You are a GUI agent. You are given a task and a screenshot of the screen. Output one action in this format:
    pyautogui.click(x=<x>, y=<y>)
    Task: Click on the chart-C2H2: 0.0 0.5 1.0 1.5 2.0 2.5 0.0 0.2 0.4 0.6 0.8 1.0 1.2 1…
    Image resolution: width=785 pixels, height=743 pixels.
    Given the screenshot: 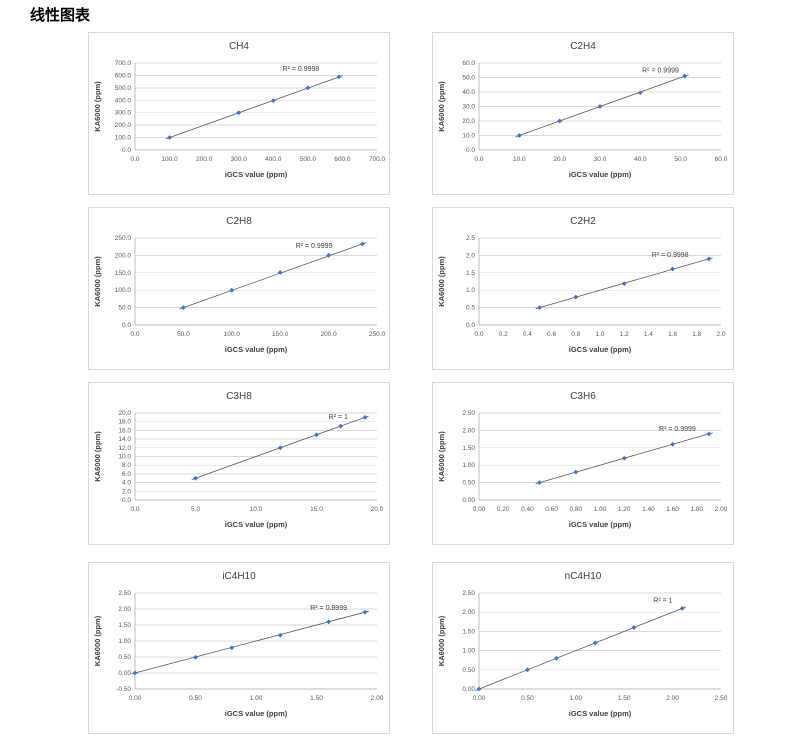 What is the action you would take?
    pyautogui.click(x=583, y=288)
    